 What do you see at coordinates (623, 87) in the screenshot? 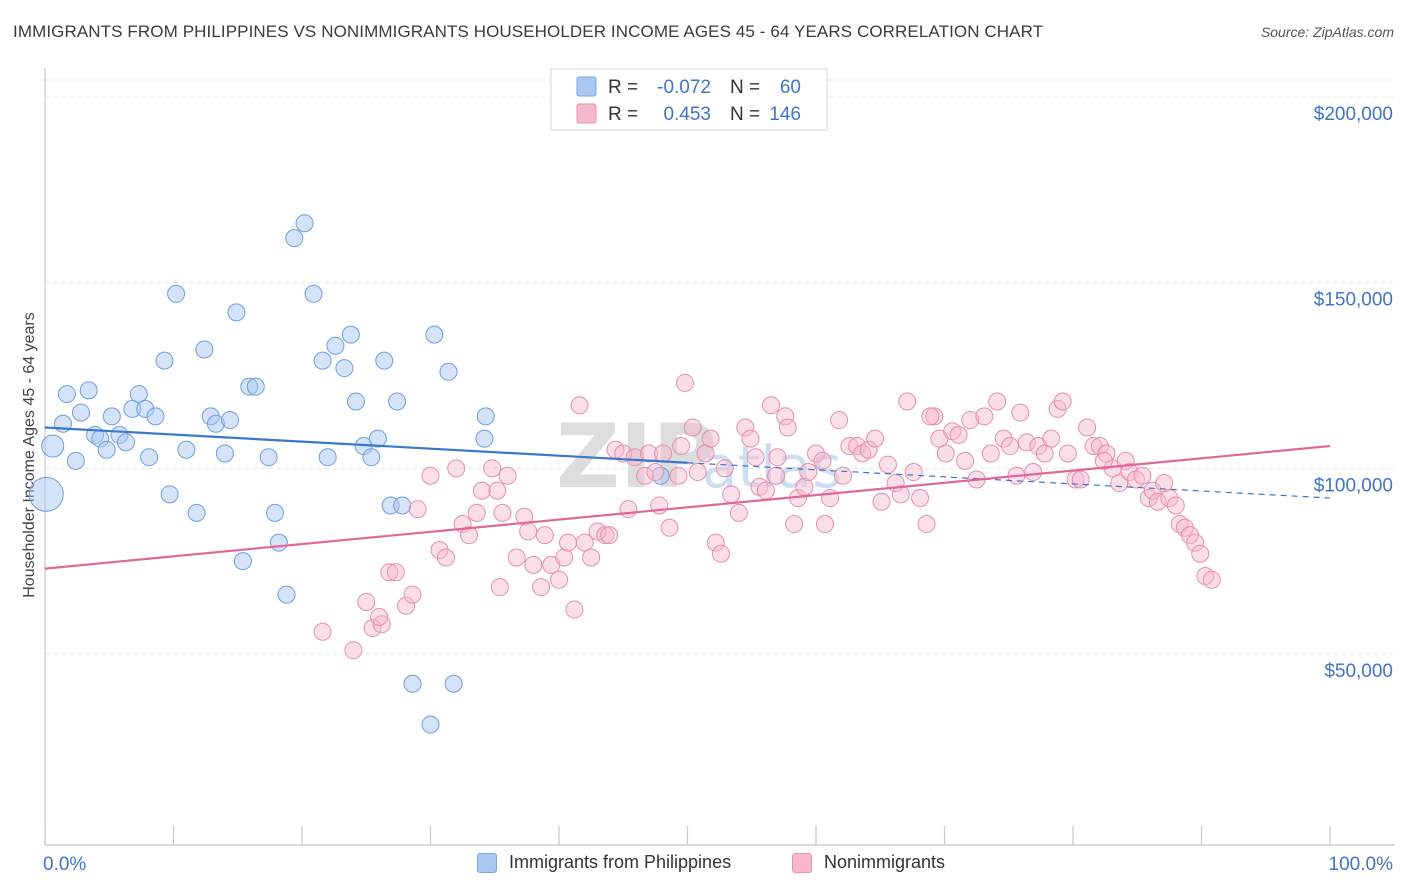
I see `legend-top-r-label-blue: R =` at bounding box center [623, 87].